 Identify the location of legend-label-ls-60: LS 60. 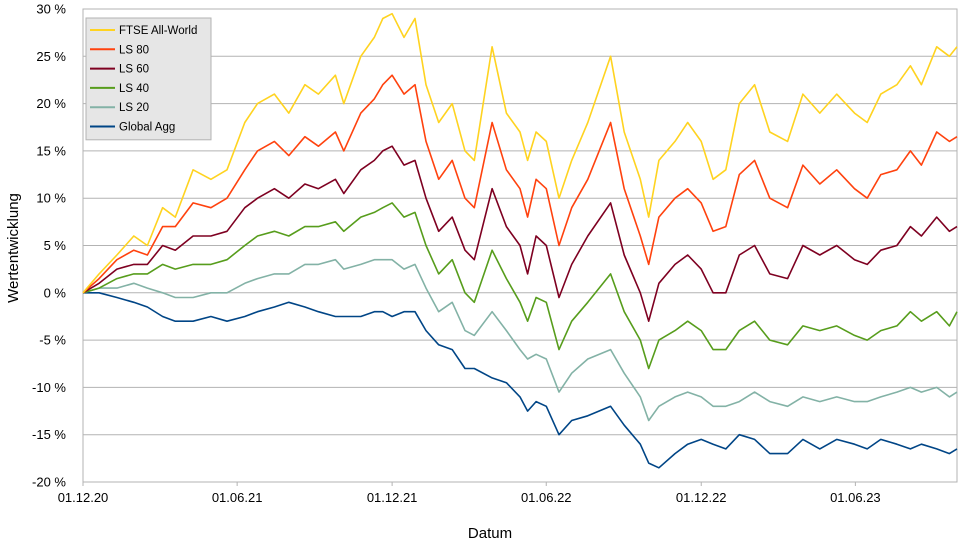
(134, 70).